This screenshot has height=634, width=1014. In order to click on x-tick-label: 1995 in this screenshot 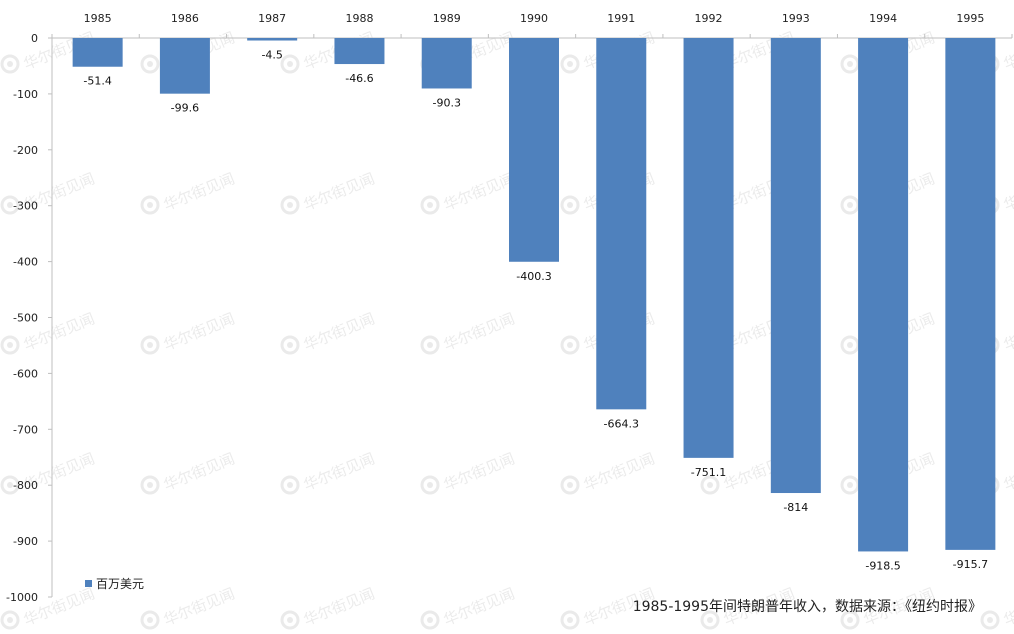, I will do `click(970, 18)`.